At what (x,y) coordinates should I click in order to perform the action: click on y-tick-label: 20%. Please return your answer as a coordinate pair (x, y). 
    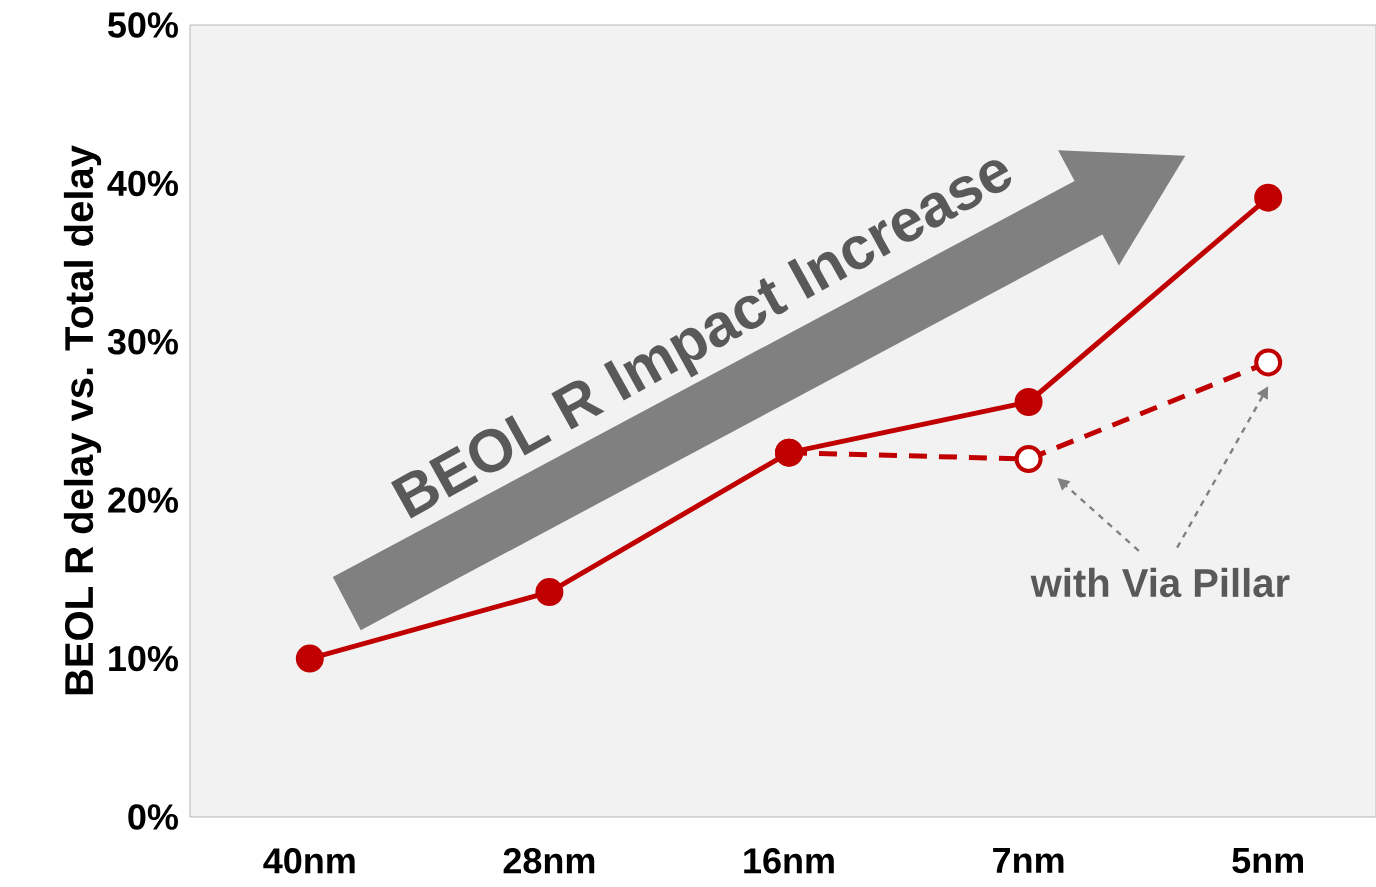
    Looking at the image, I should click on (143, 500).